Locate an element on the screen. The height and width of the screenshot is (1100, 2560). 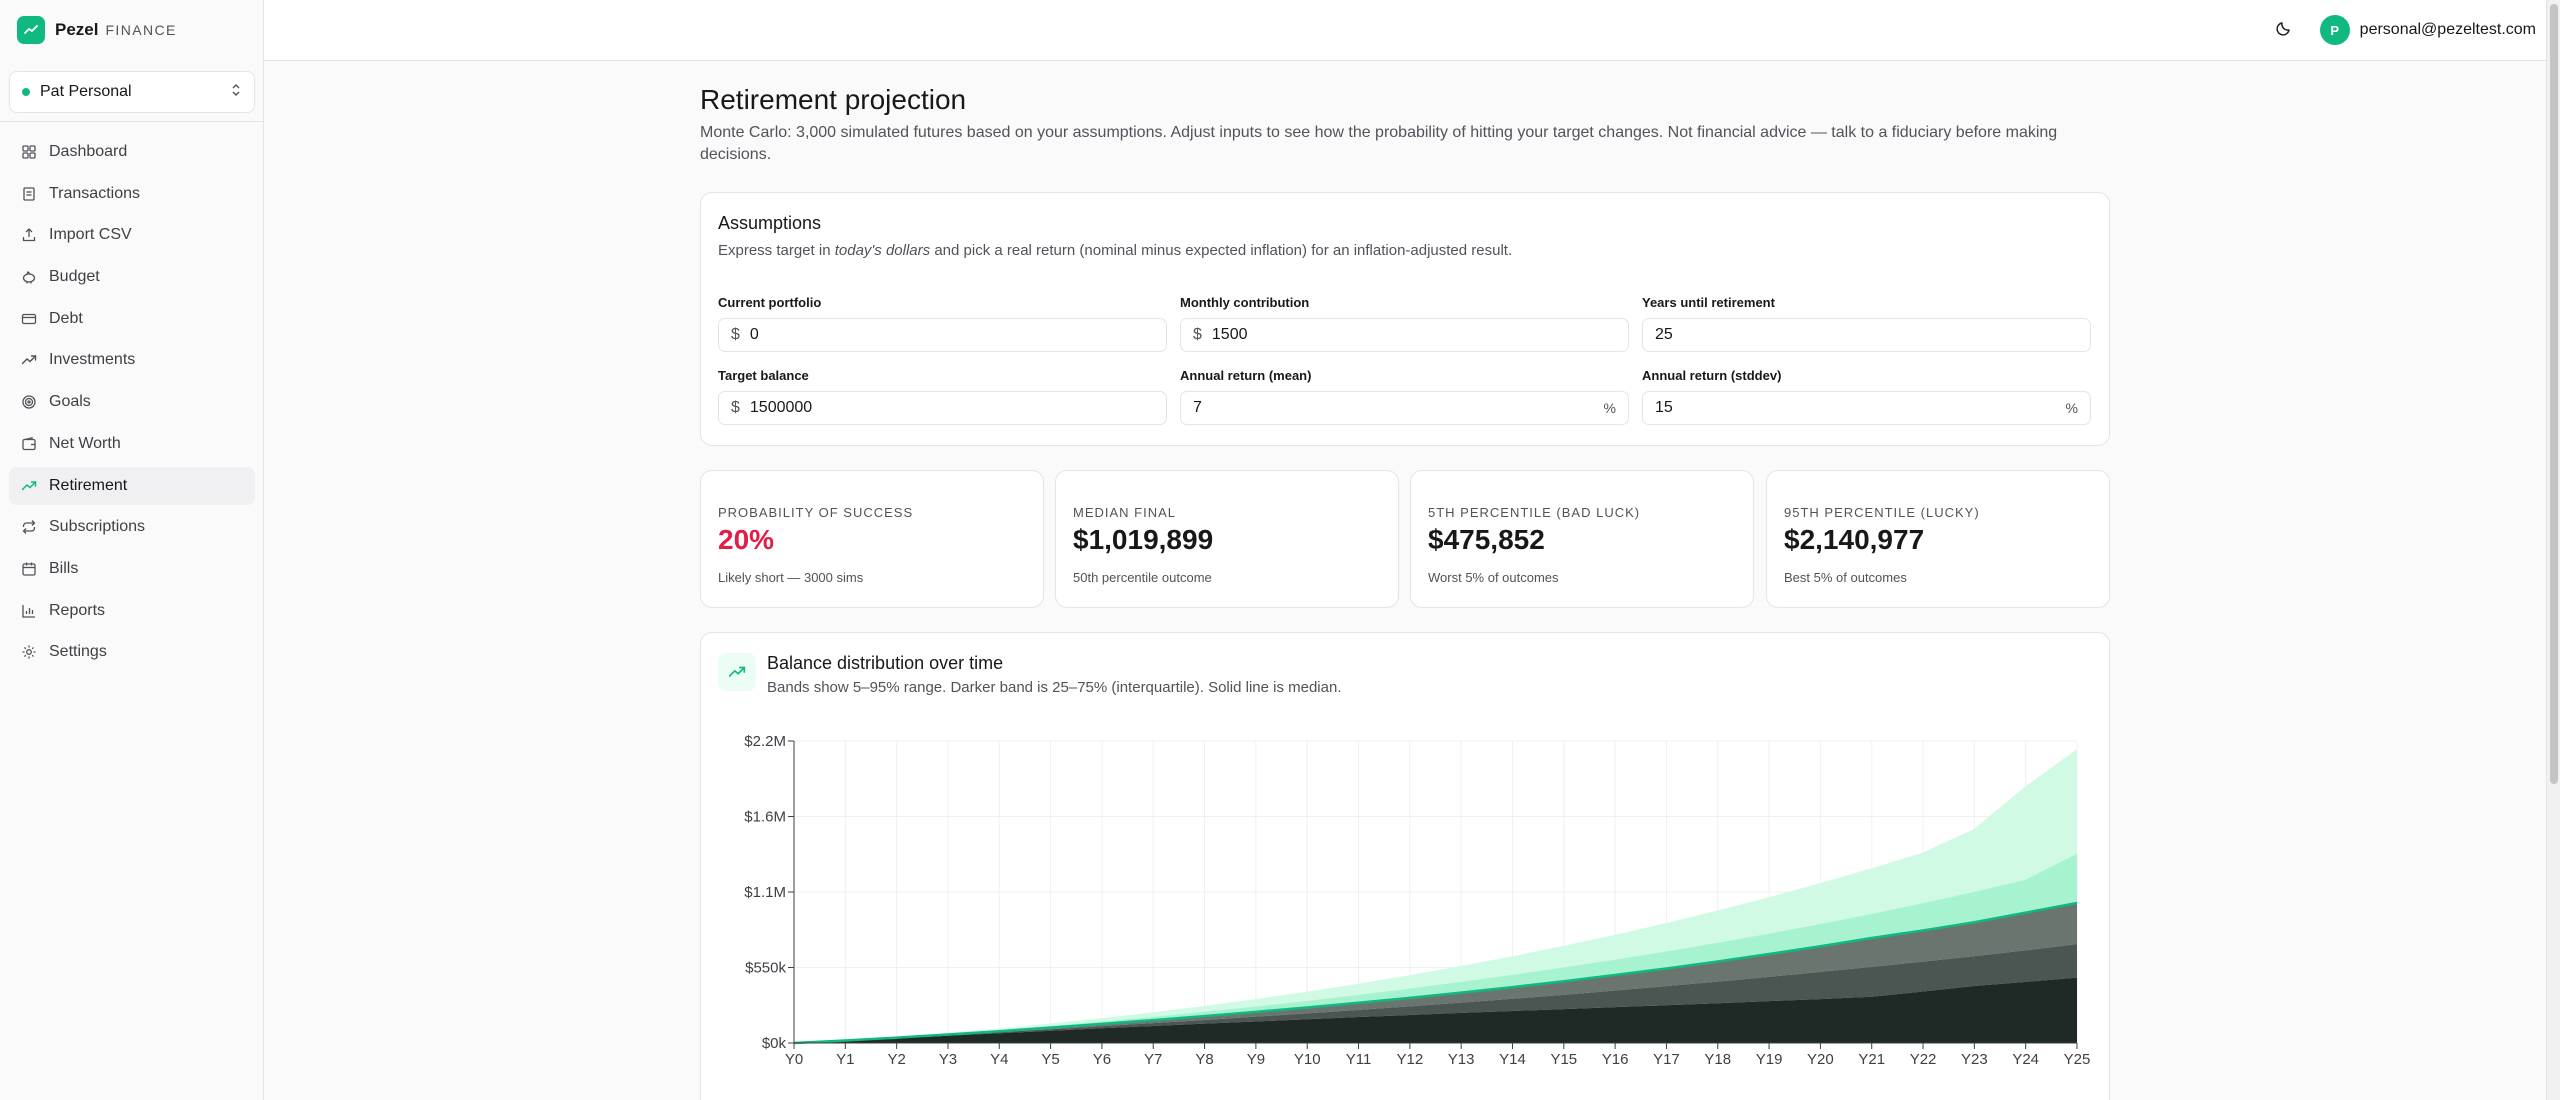
sidebar-item-transactions: Transactions is located at coordinates (132, 194).